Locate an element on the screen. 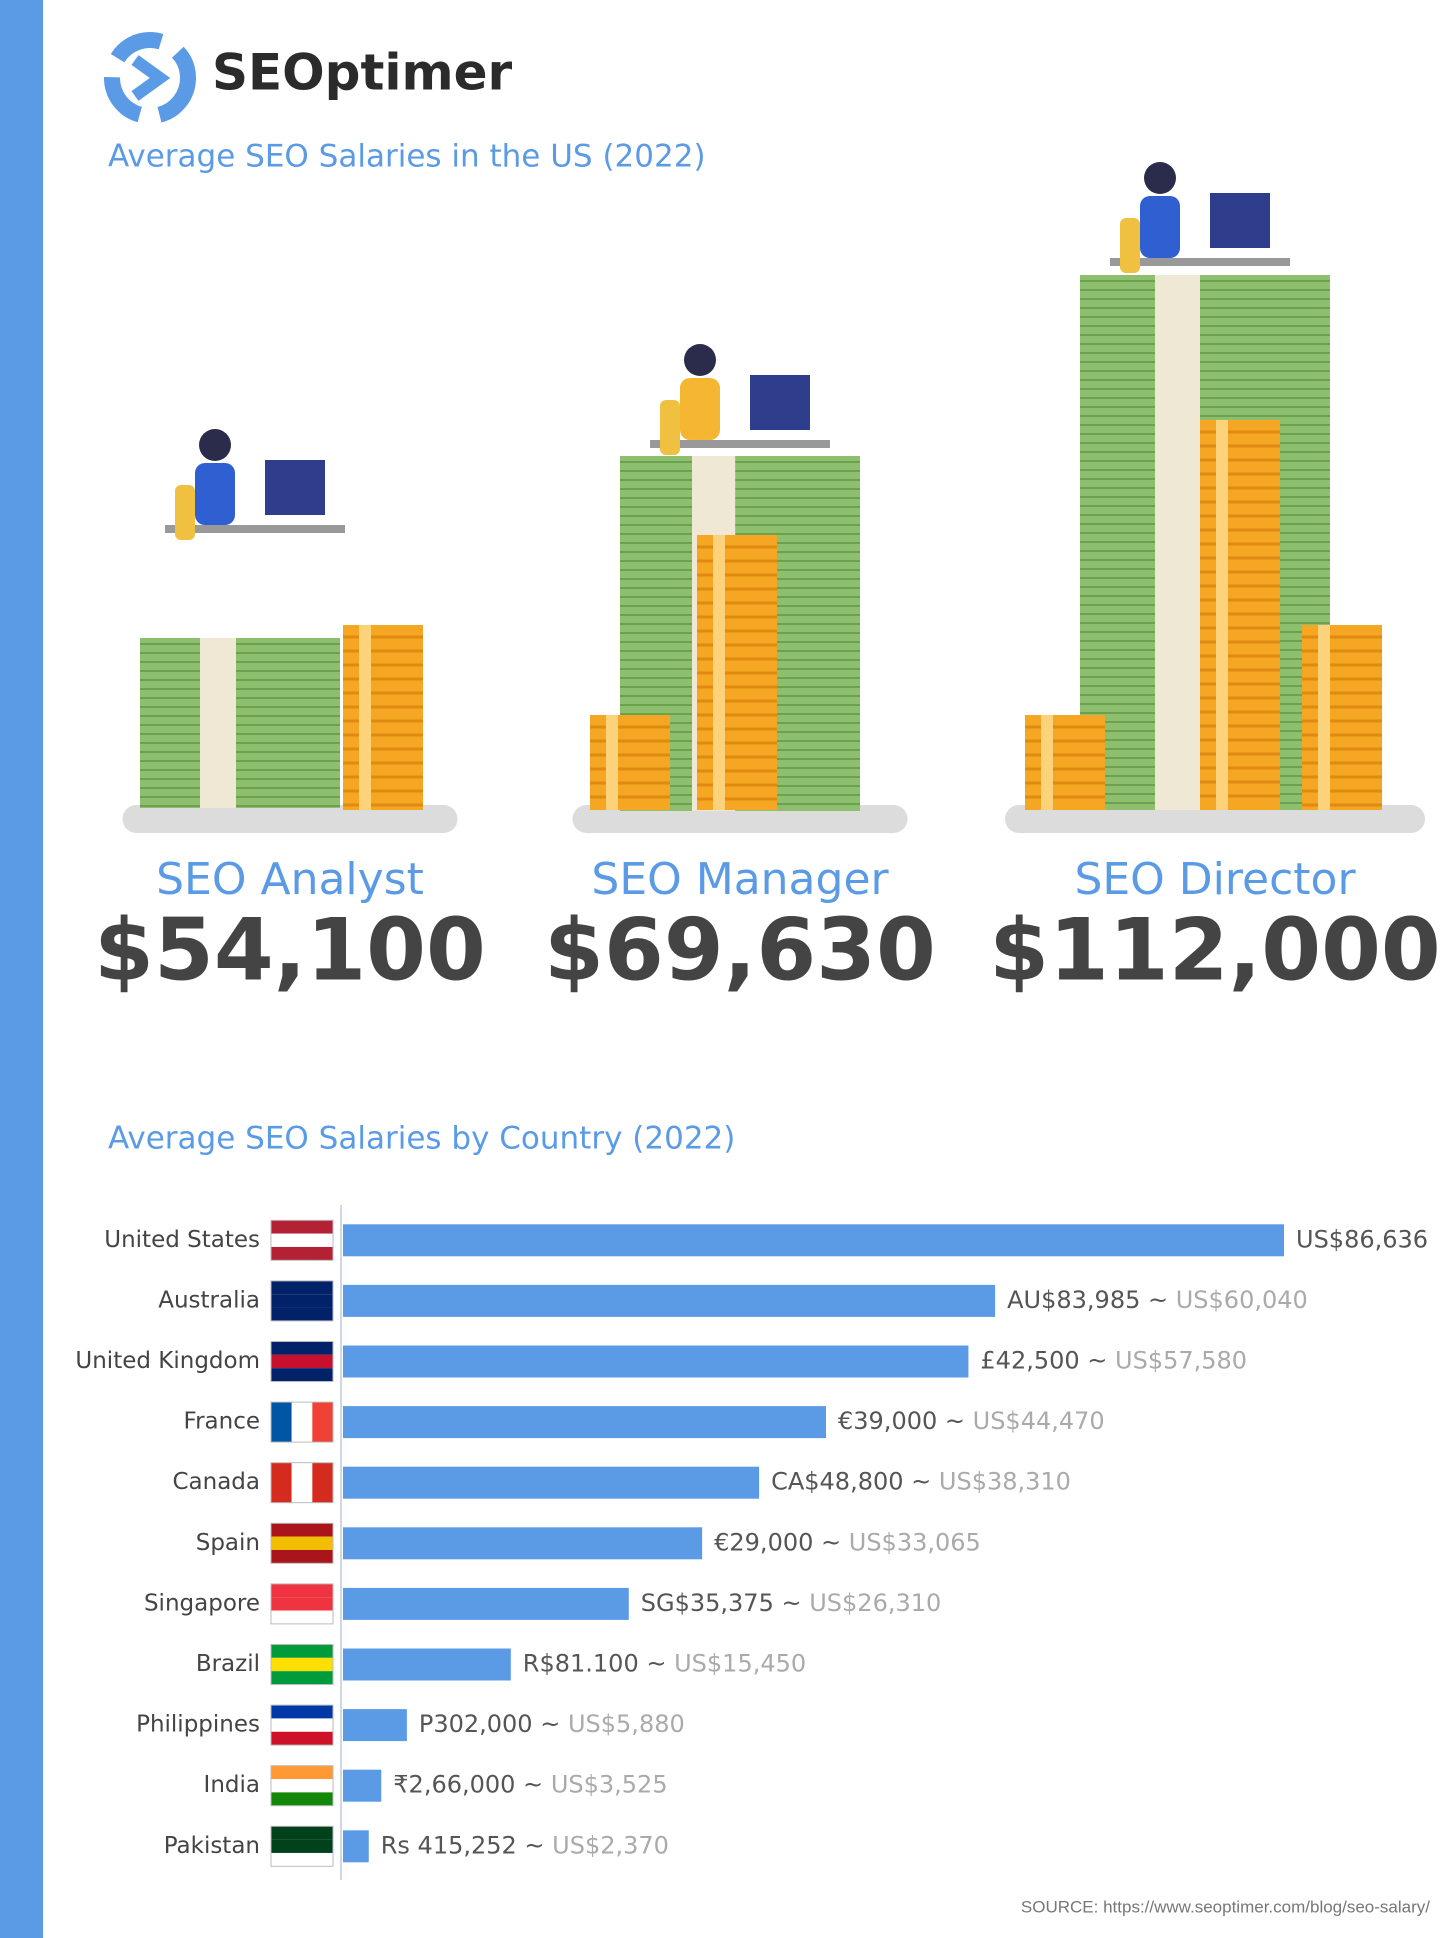 This screenshot has height=1938, width=1450. value-label: US$38,310 is located at coordinates (1005, 1482).